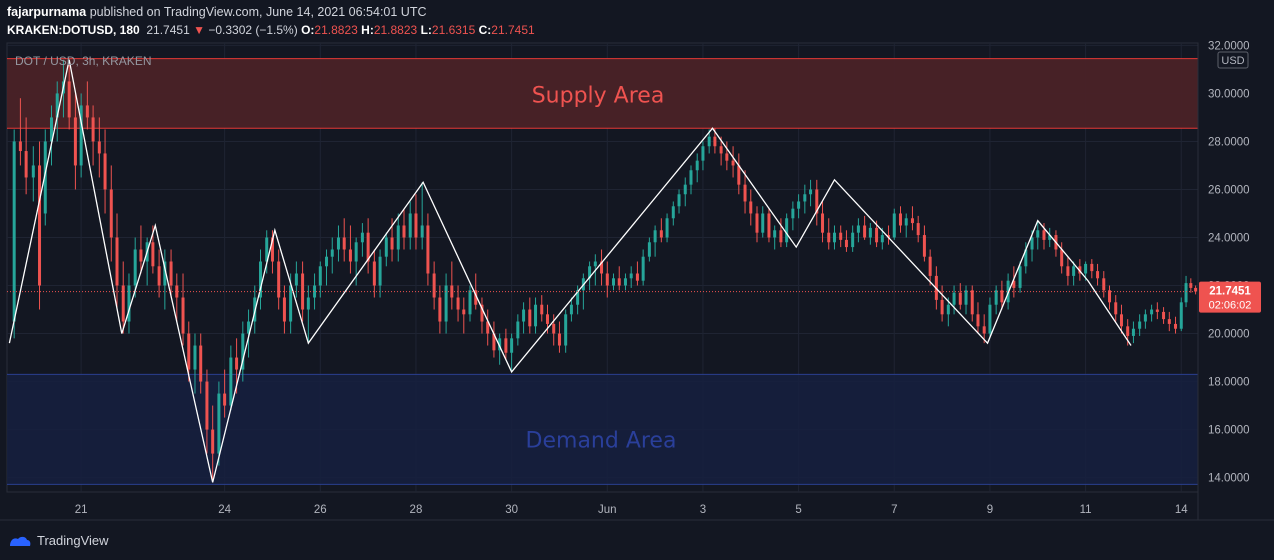 The width and height of the screenshot is (1274, 560). What do you see at coordinates (73, 540) in the screenshot?
I see `brand-name: TradingView` at bounding box center [73, 540].